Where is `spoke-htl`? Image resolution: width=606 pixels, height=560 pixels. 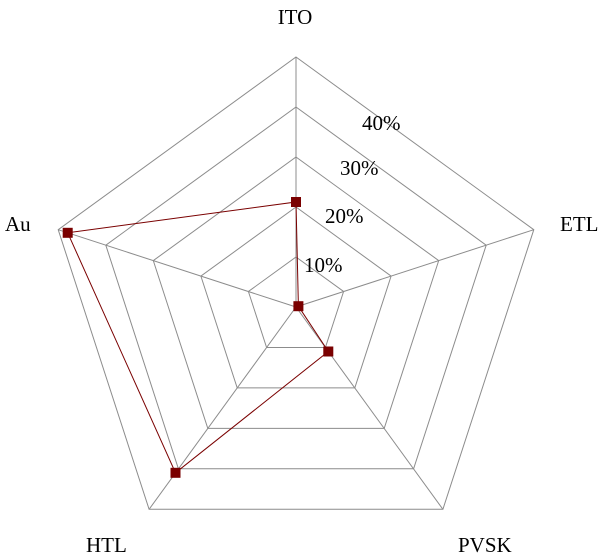
spoke-htl is located at coordinates (222, 408).